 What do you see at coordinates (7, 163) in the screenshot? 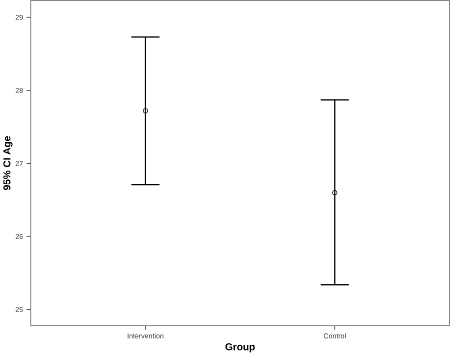
I see `y-axis-title: 95% CI Age` at bounding box center [7, 163].